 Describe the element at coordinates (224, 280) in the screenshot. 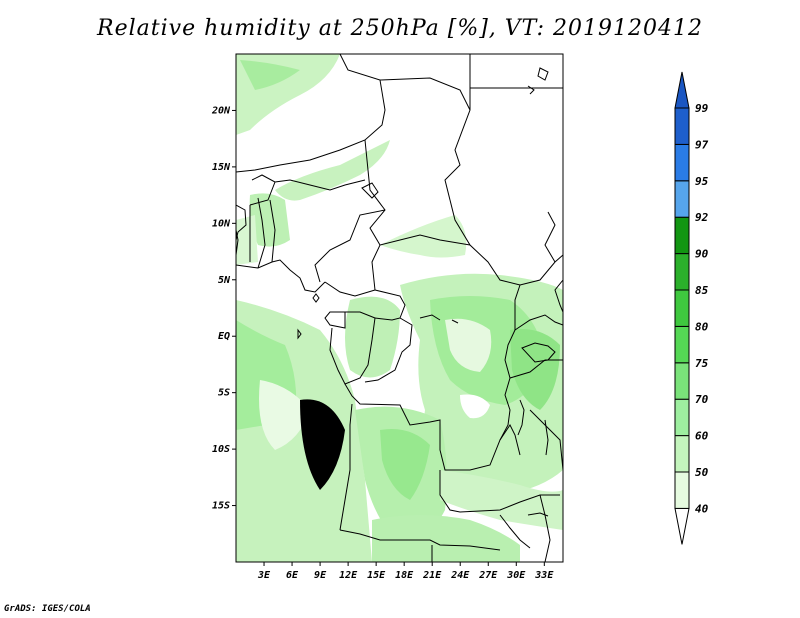

I see `lat-tick-label: 5N` at that location.